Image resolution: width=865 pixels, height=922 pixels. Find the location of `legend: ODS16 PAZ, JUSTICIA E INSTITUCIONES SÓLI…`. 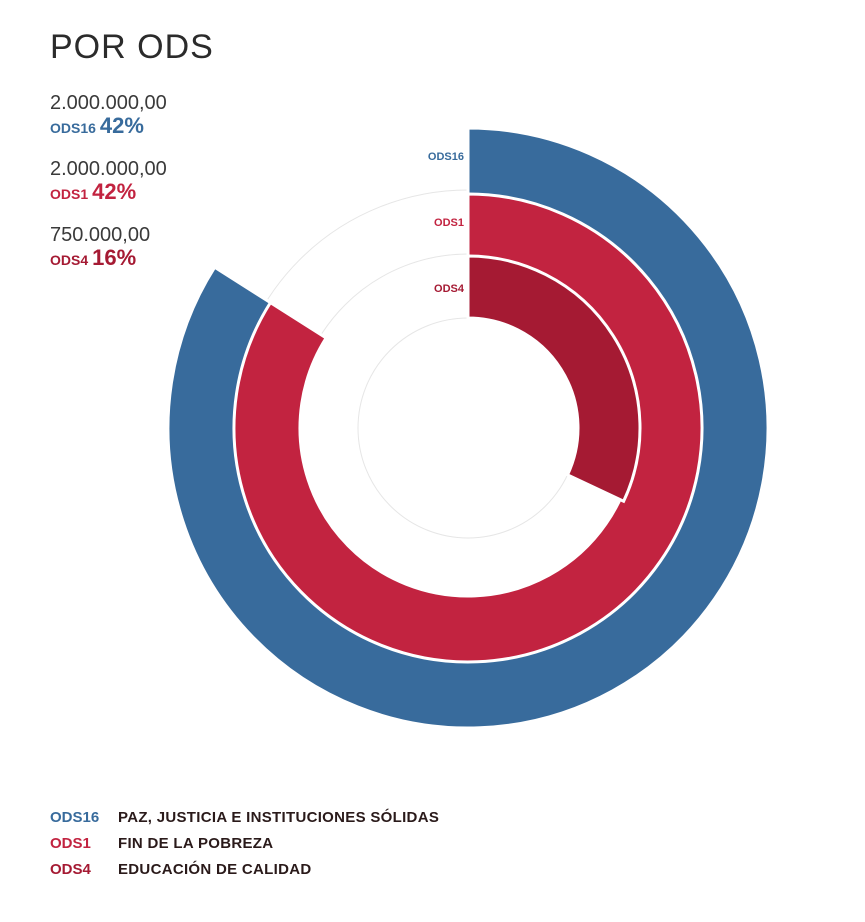

legend: ODS16 PAZ, JUSTICIA E INSTITUCIONES SÓLI… is located at coordinates (244, 843).